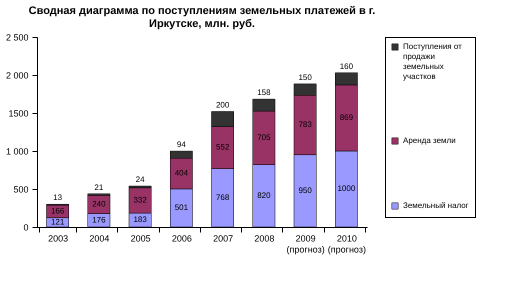 This screenshot has width=506, height=302. Describe the element at coordinates (347, 66) in the screenshot. I see `data-label: 160` at that location.